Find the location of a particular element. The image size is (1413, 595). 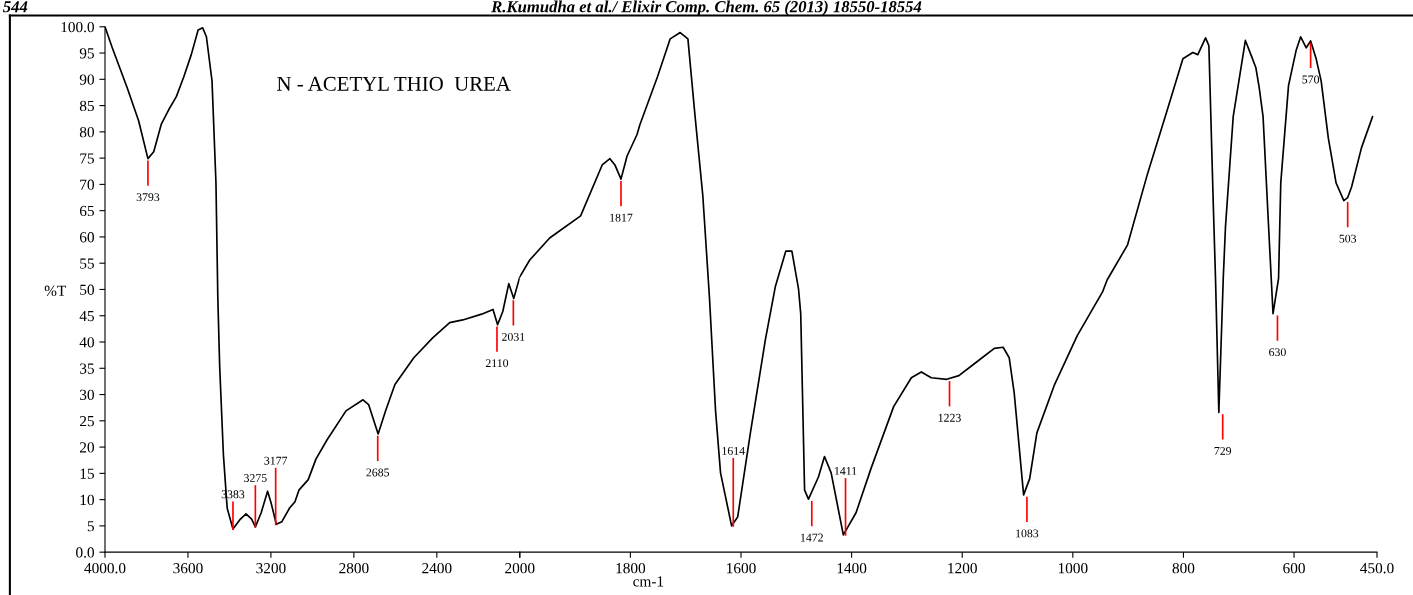

annotation: 2031 is located at coordinates (513, 336).